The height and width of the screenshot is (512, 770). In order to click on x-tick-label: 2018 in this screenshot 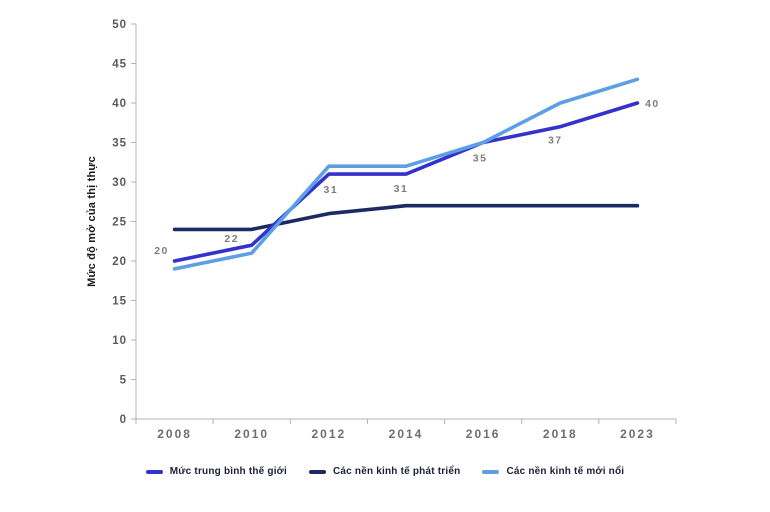, I will do `click(560, 434)`.